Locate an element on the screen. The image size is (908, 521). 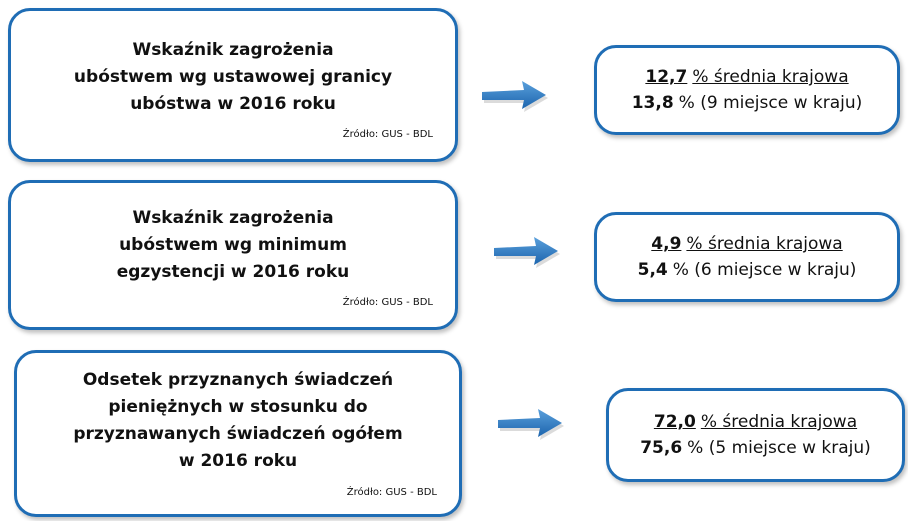
regional-line: 5,4% (6 miejsce w kraju) is located at coordinates (747, 270).